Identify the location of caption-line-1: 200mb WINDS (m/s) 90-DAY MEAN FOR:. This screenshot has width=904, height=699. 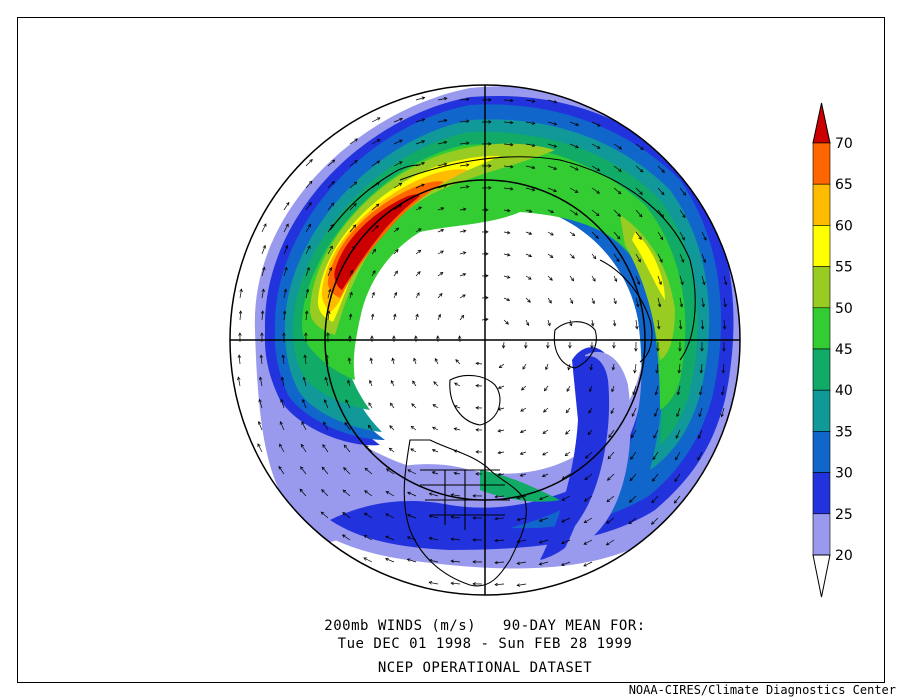
(485, 626).